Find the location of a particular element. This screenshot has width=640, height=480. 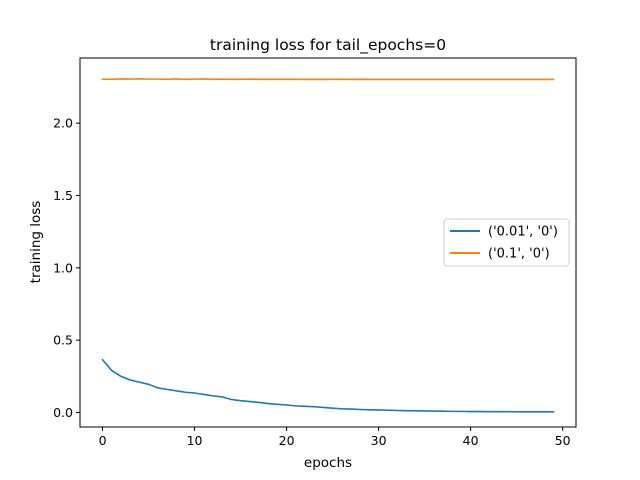

x-tick-label: 20 is located at coordinates (287, 440).